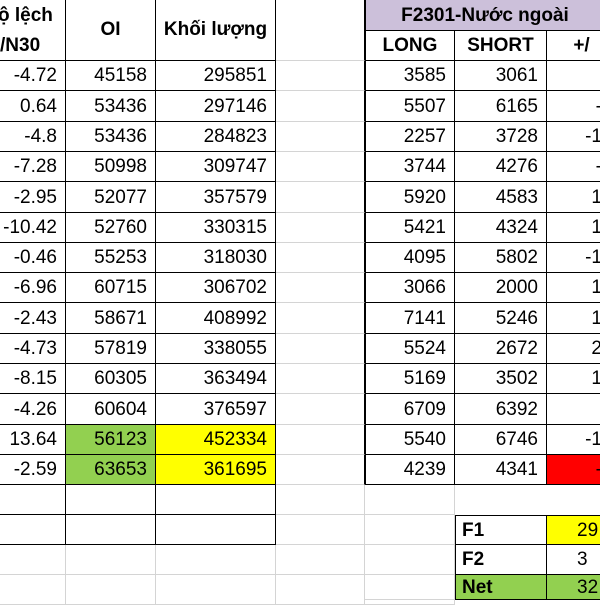 This screenshot has width=600, height=605. Describe the element at coordinates (573, 349) in the screenshot. I see `cell-net-change: 2` at that location.